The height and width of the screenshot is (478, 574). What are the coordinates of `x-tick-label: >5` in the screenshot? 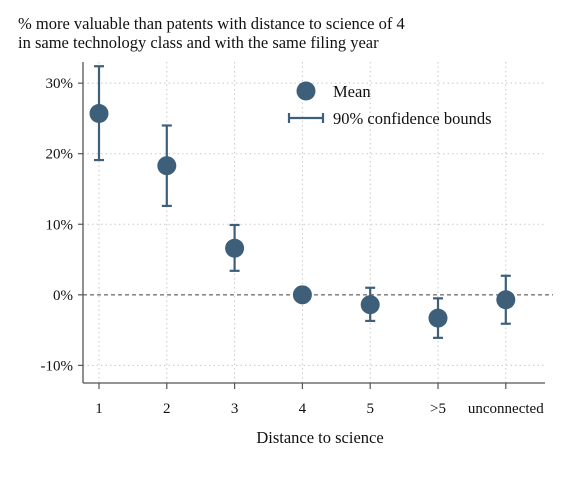 It's located at (438, 409).